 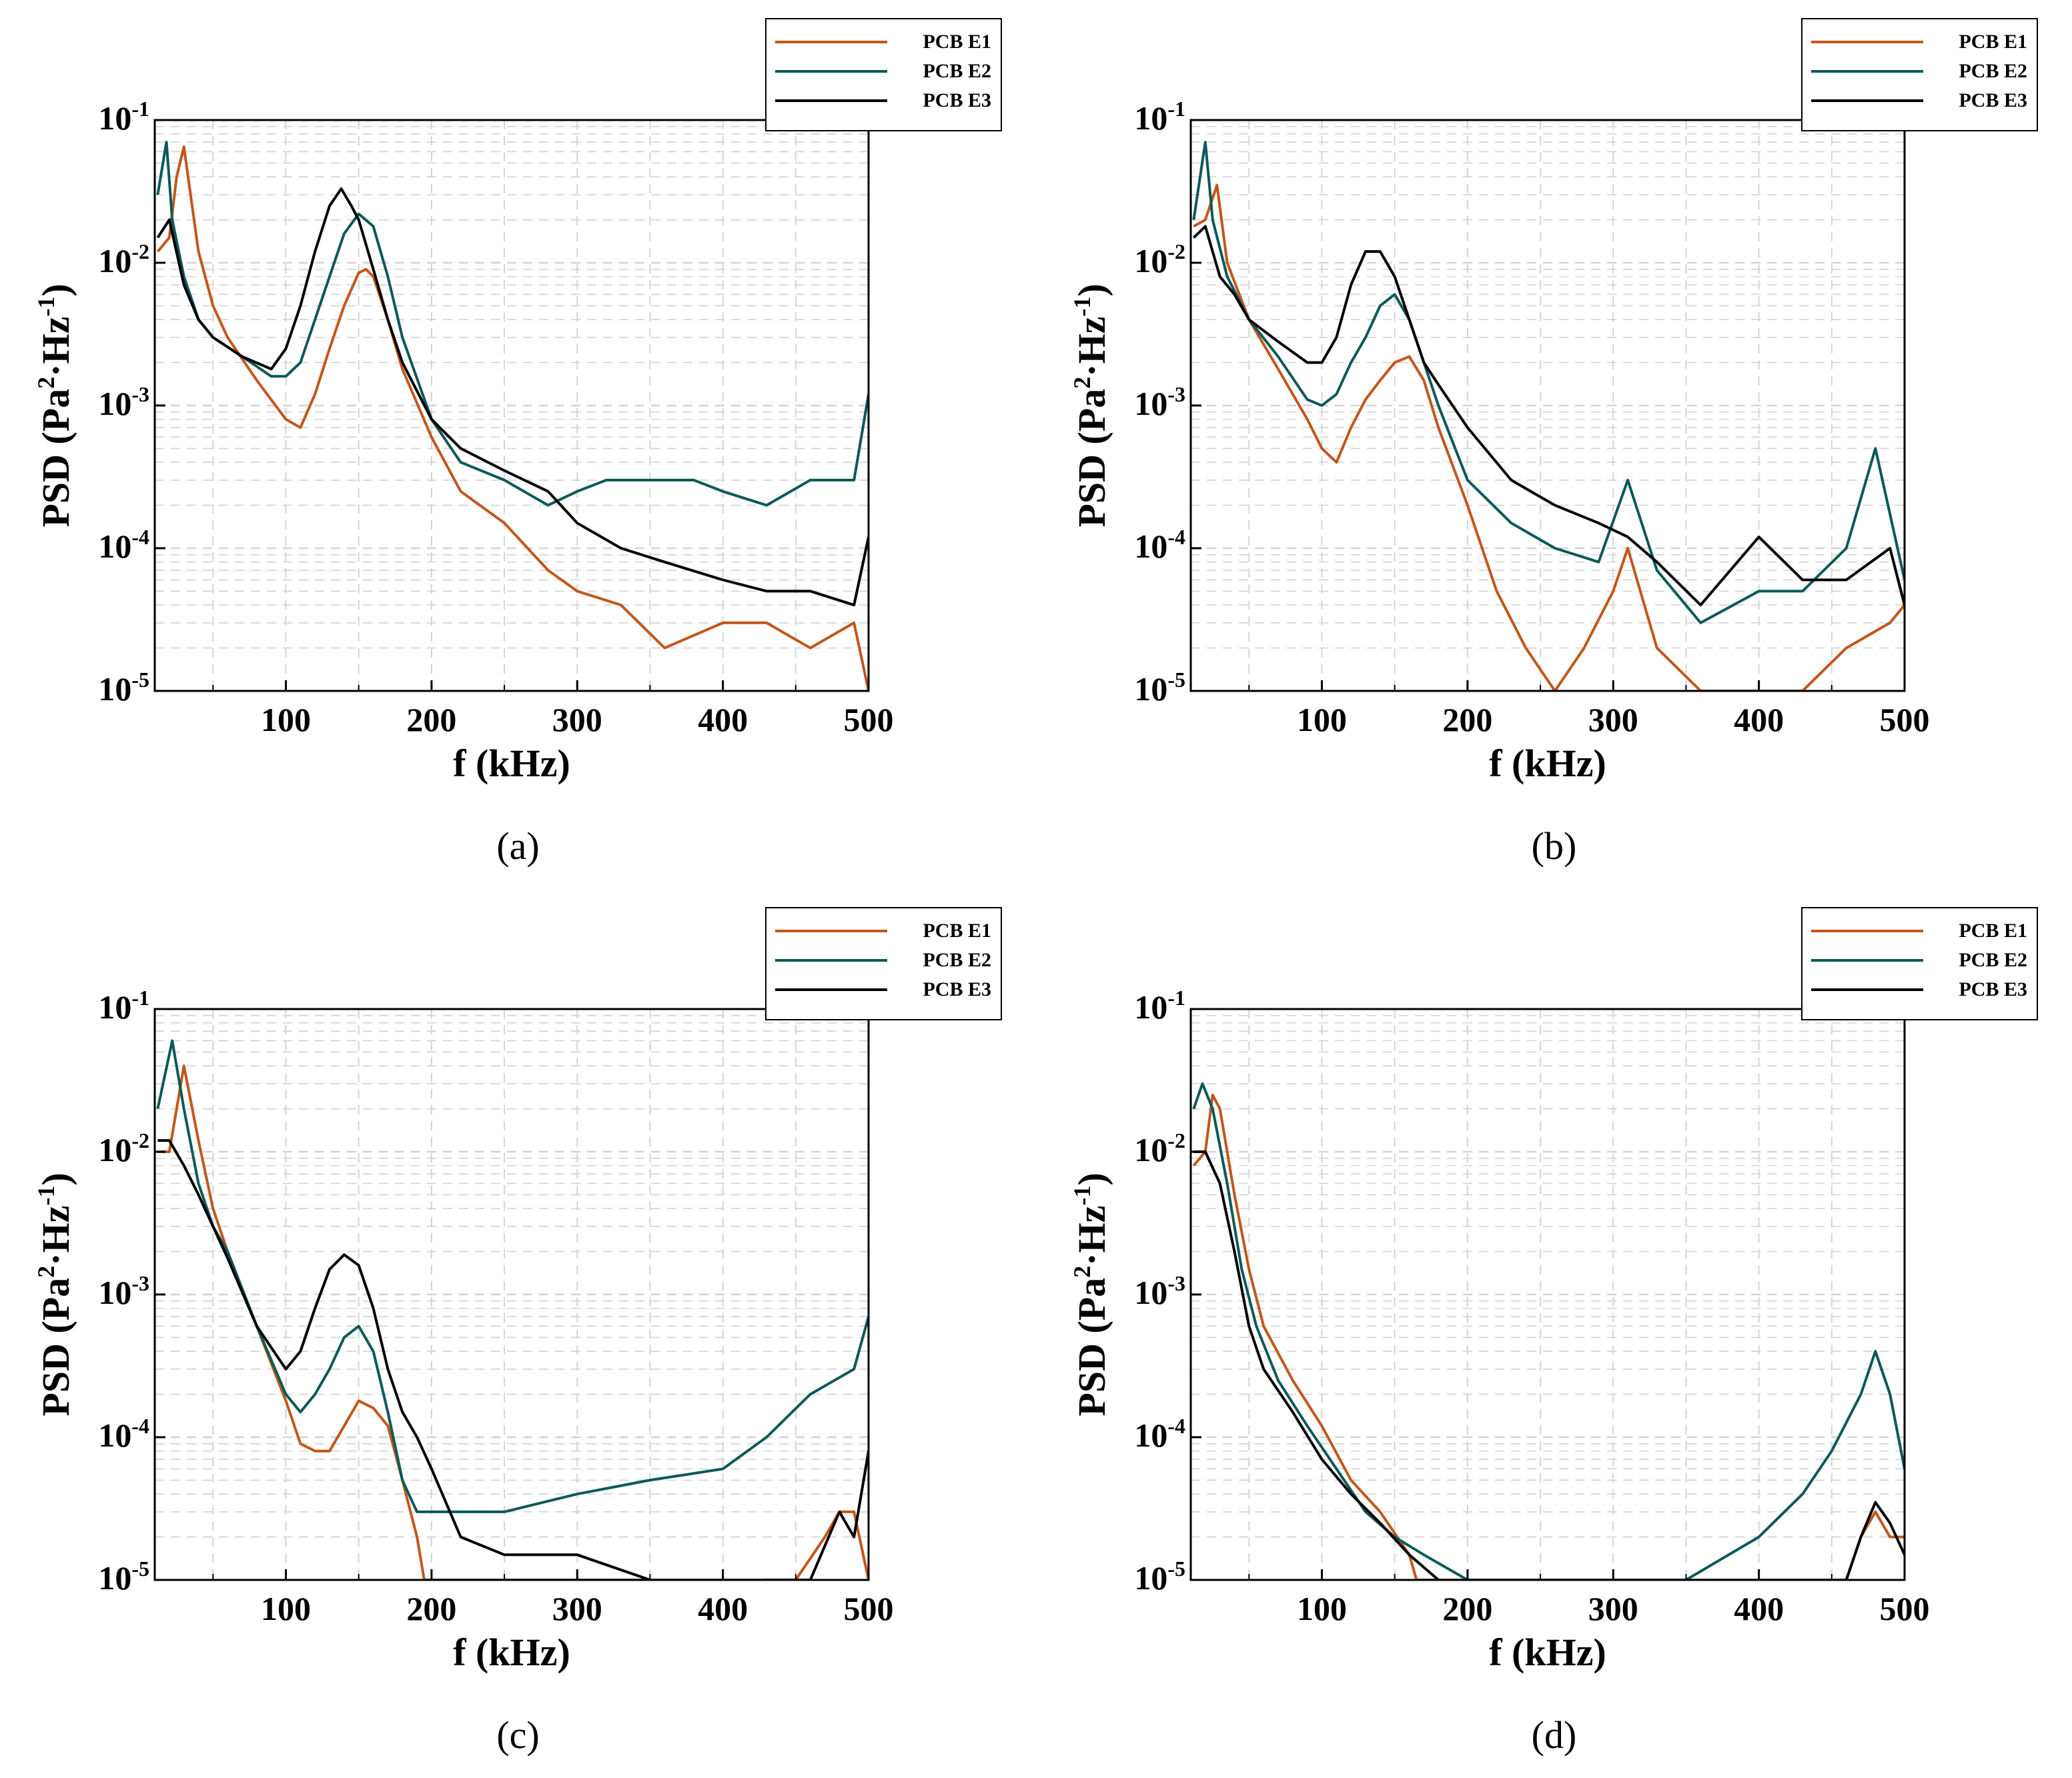 What do you see at coordinates (1554, 1735) in the screenshot?
I see `panel-caption: (d)` at bounding box center [1554, 1735].